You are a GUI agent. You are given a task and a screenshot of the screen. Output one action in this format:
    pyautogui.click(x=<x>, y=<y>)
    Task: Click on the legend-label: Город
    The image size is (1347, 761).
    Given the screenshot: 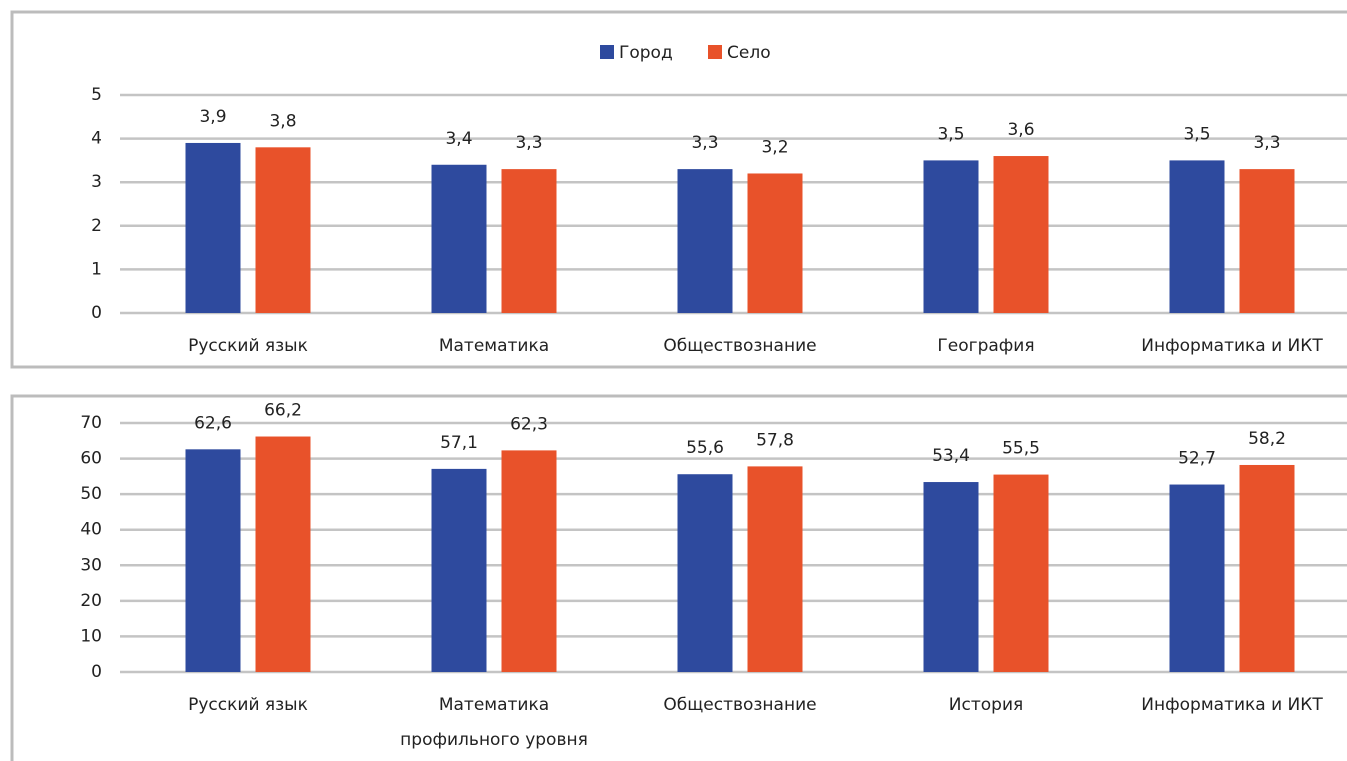 What is the action you would take?
    pyautogui.click(x=646, y=53)
    